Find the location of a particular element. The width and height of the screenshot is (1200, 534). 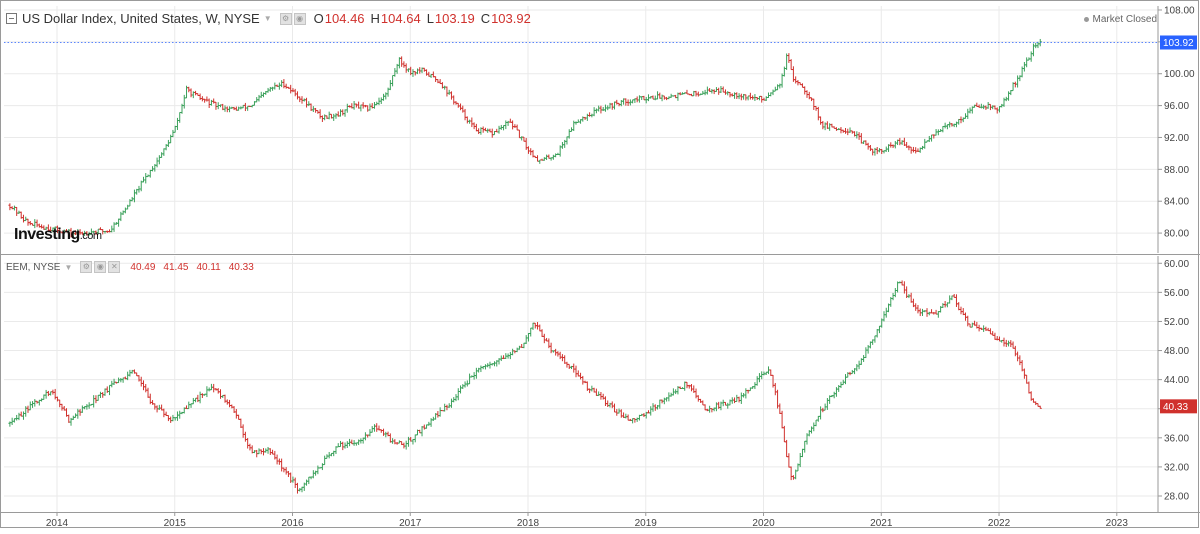

x-tick-label: 2023 is located at coordinates (1117, 523).